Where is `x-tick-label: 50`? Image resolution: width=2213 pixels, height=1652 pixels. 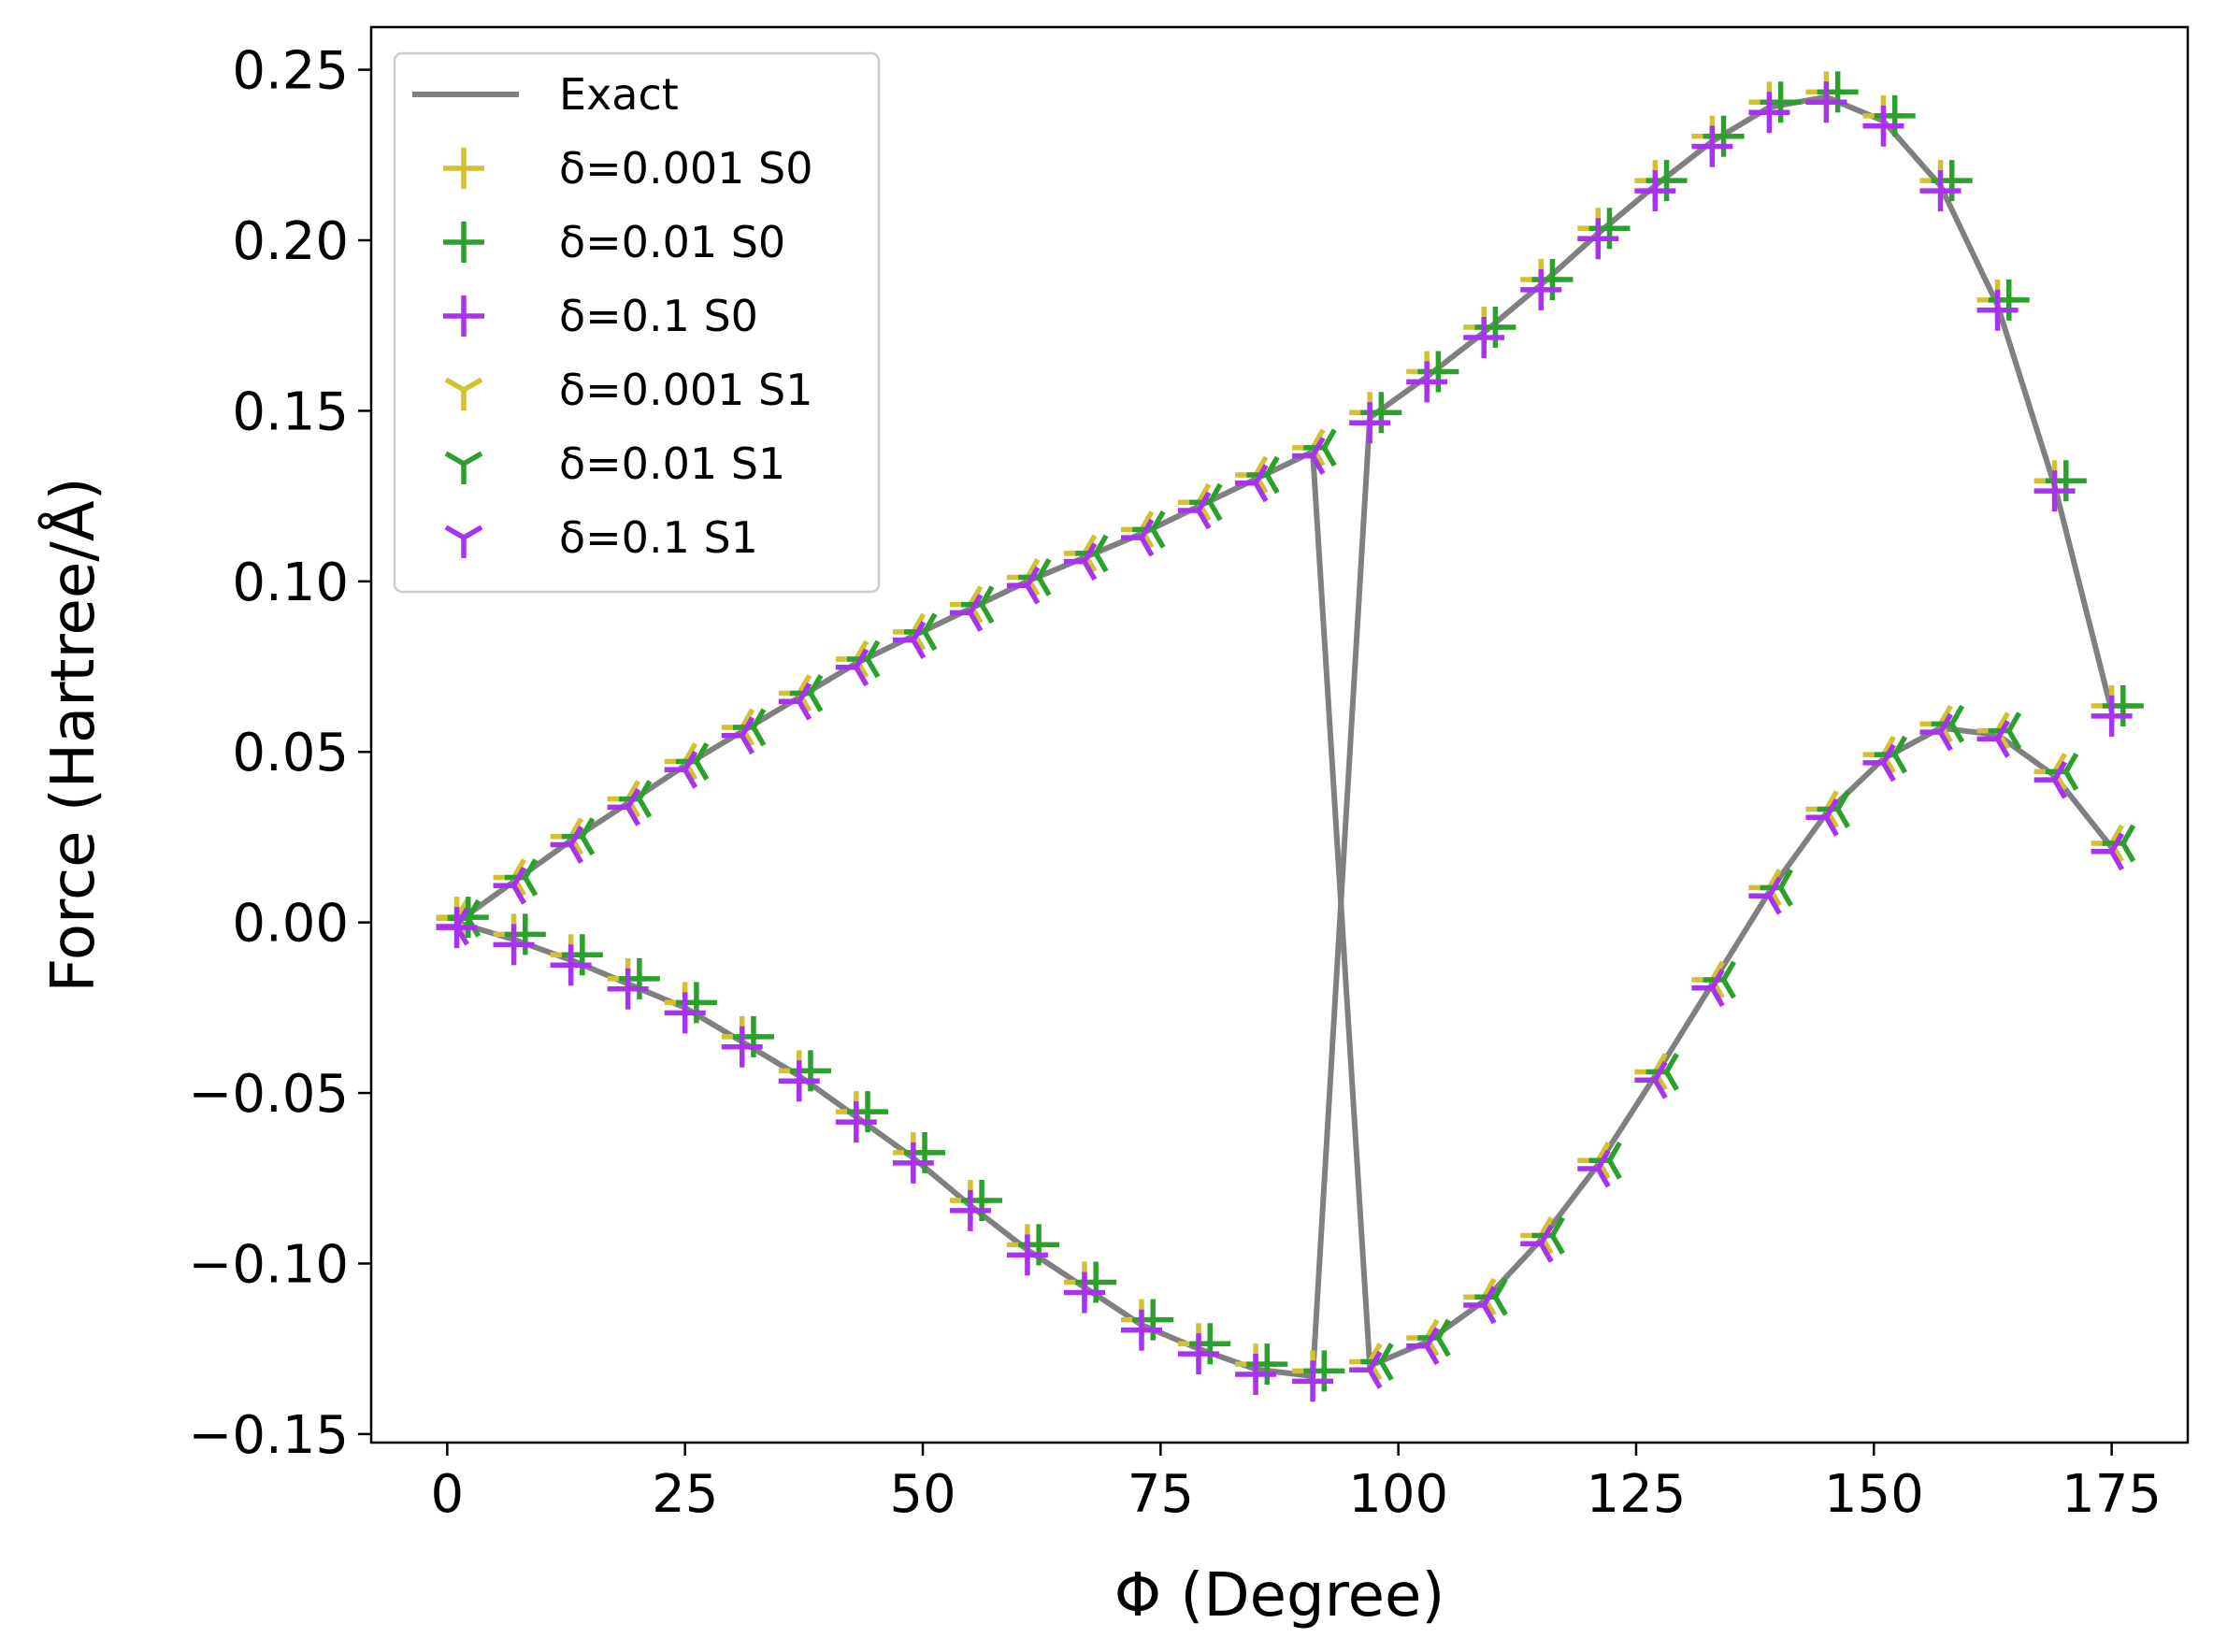
x-tick-label: 50 is located at coordinates (922, 1494).